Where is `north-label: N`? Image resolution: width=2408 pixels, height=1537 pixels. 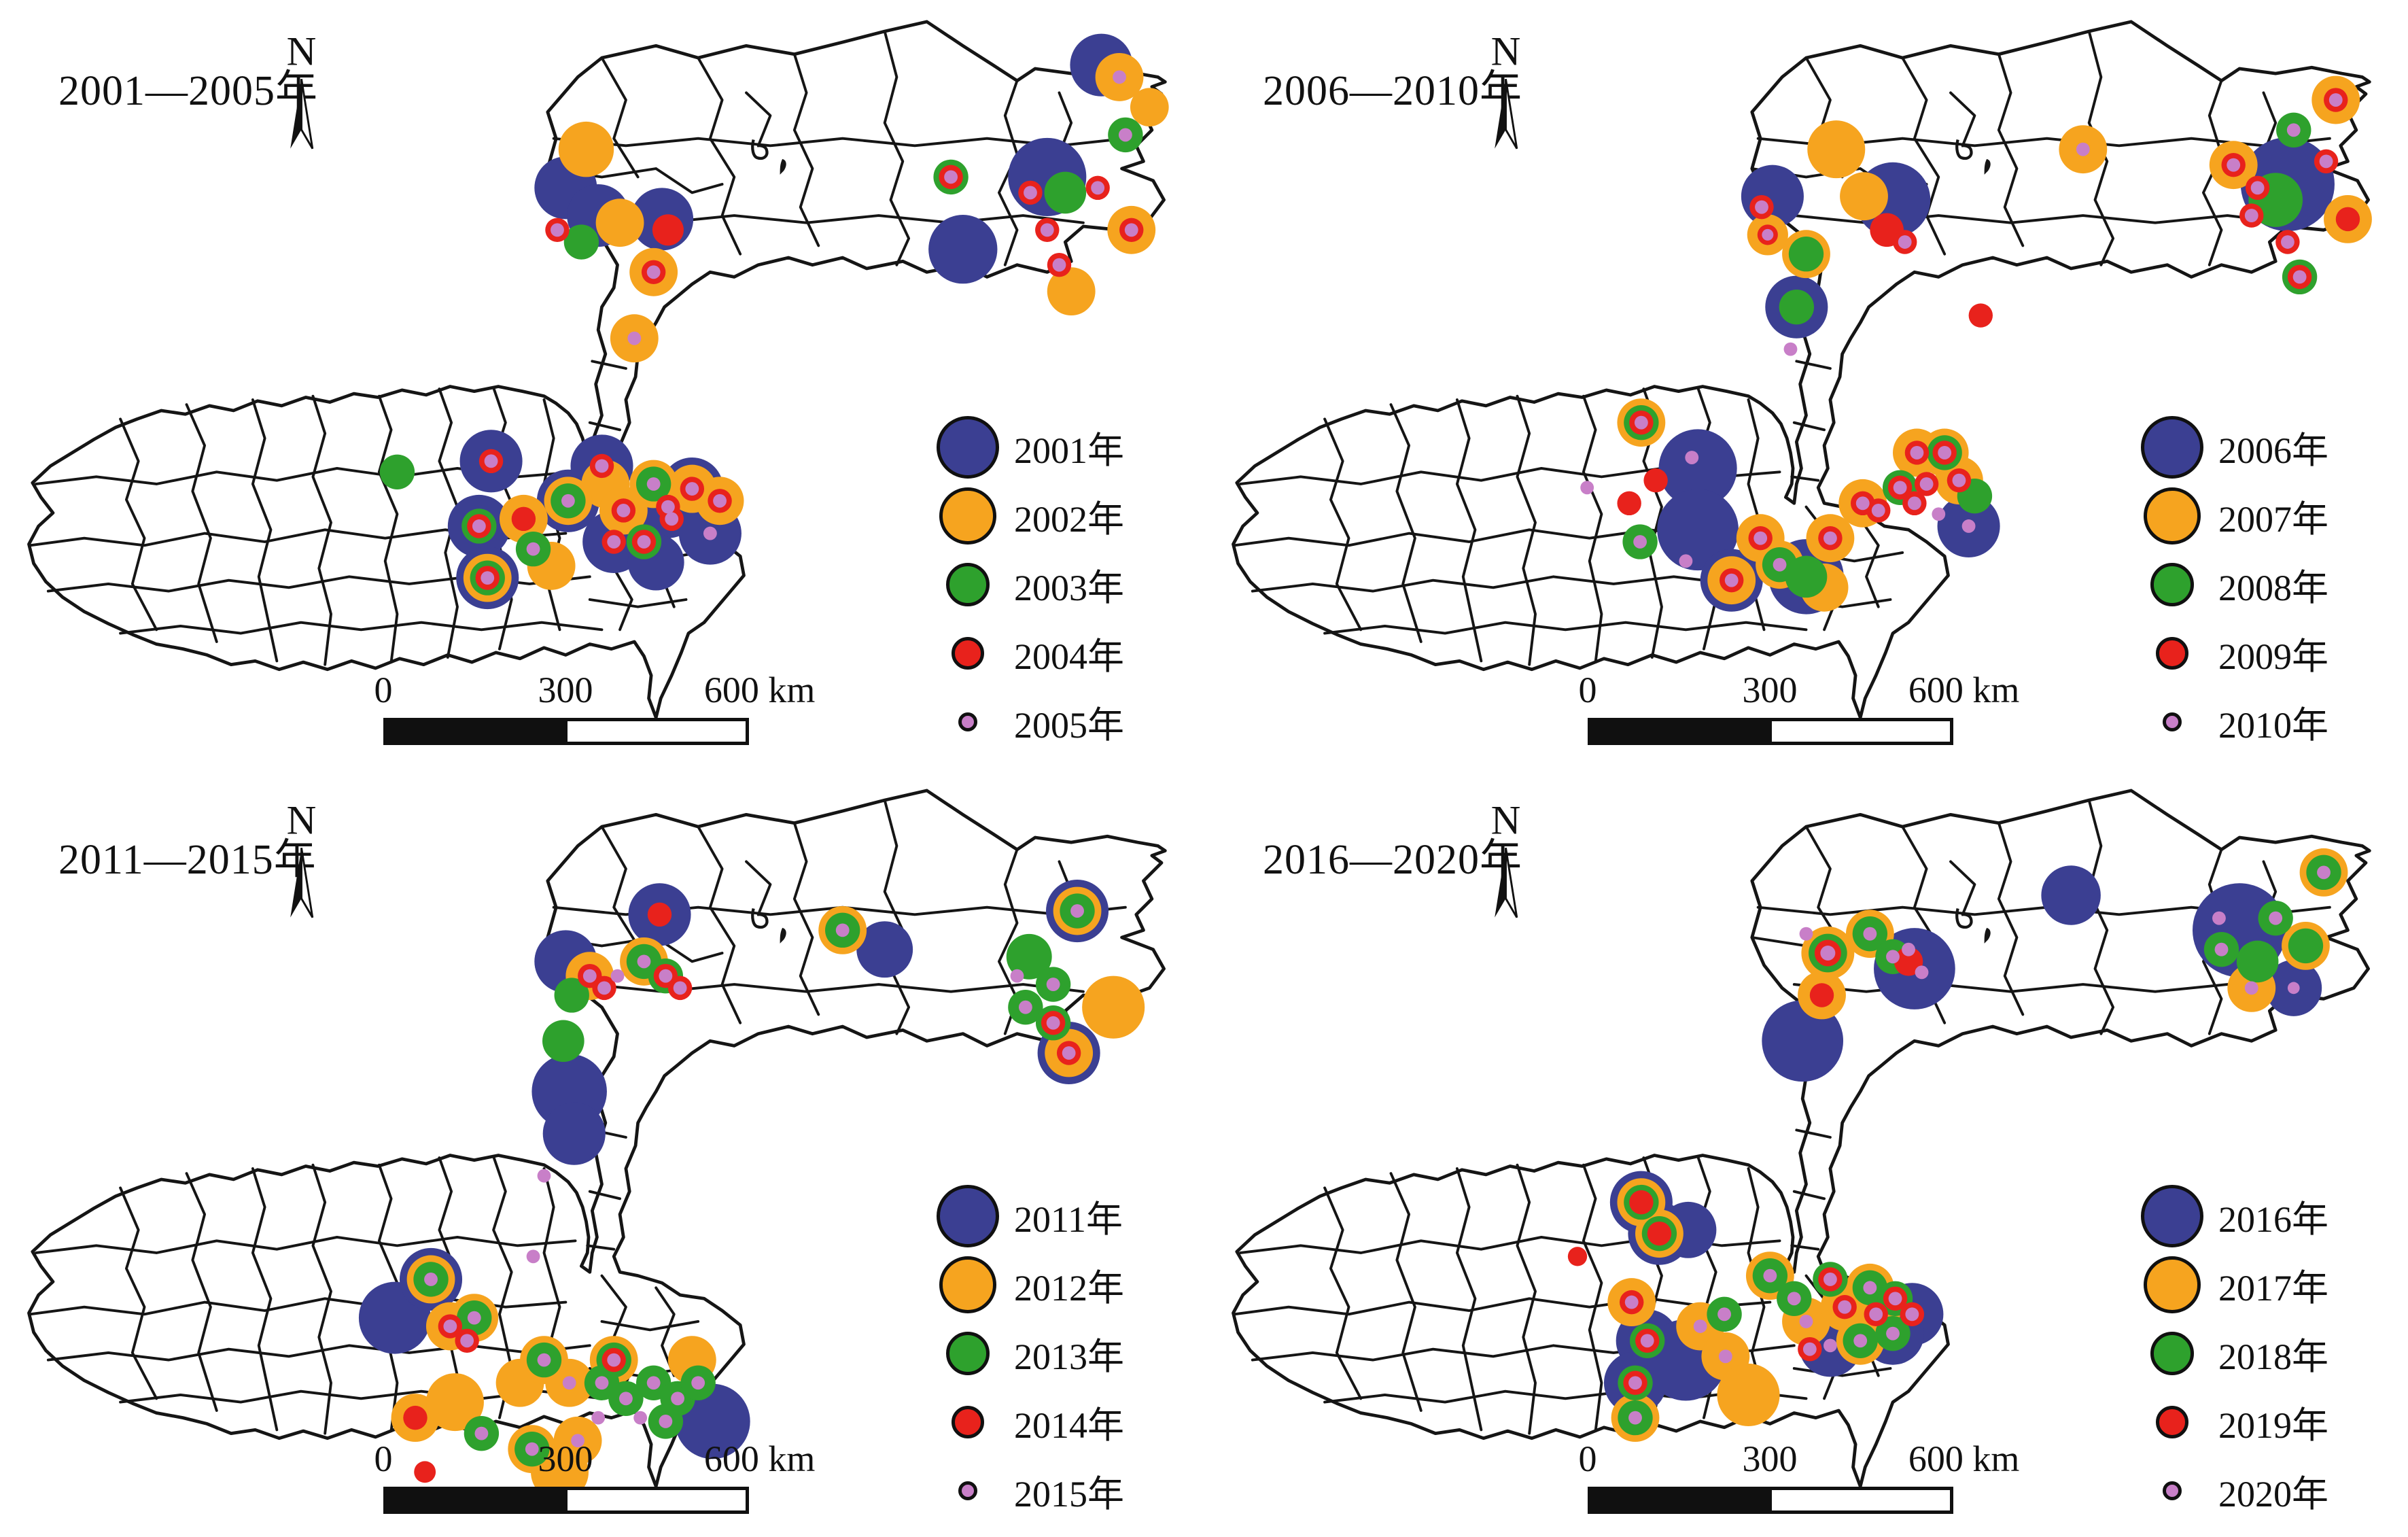 north-label: N is located at coordinates (1506, 52).